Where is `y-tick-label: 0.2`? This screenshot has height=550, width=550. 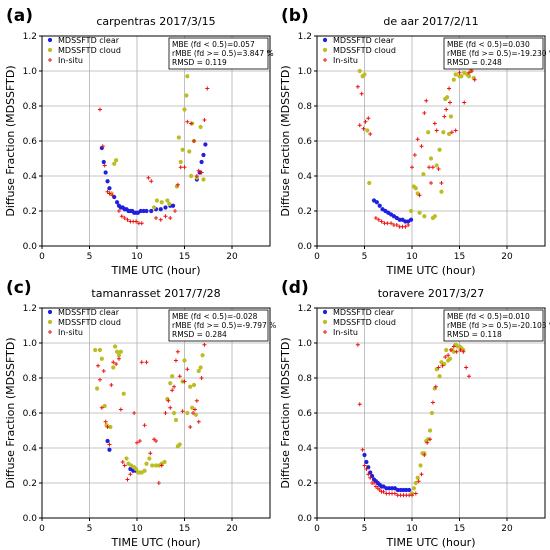 y-tick-label: 0.2 is located at coordinates (305, 212).